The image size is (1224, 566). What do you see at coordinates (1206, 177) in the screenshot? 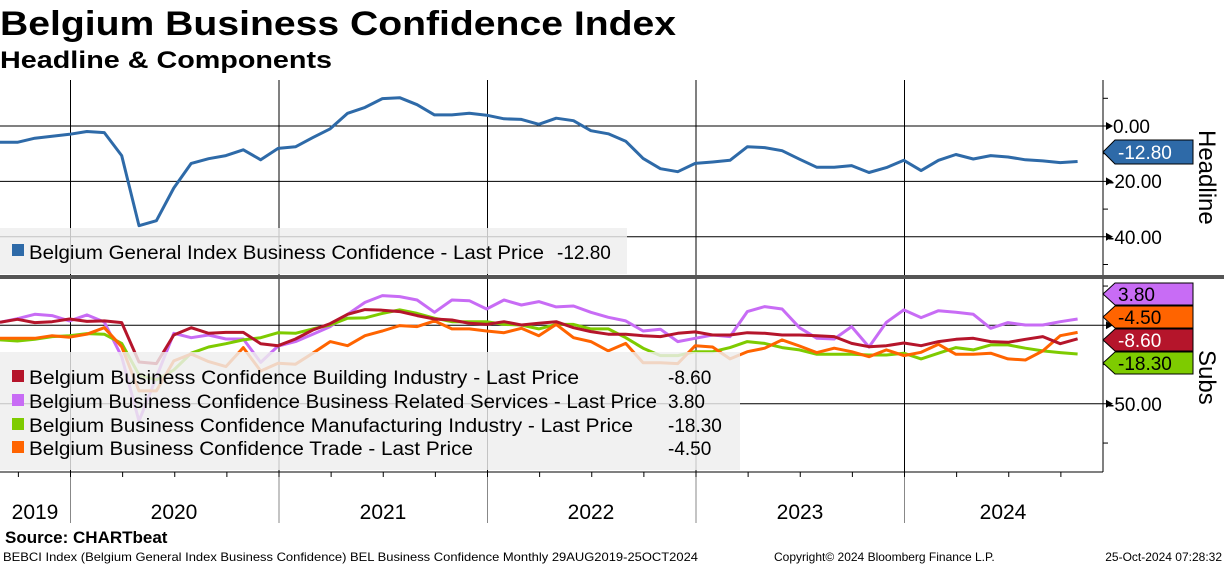
I see `headline-panel-label: Headline` at bounding box center [1206, 177].